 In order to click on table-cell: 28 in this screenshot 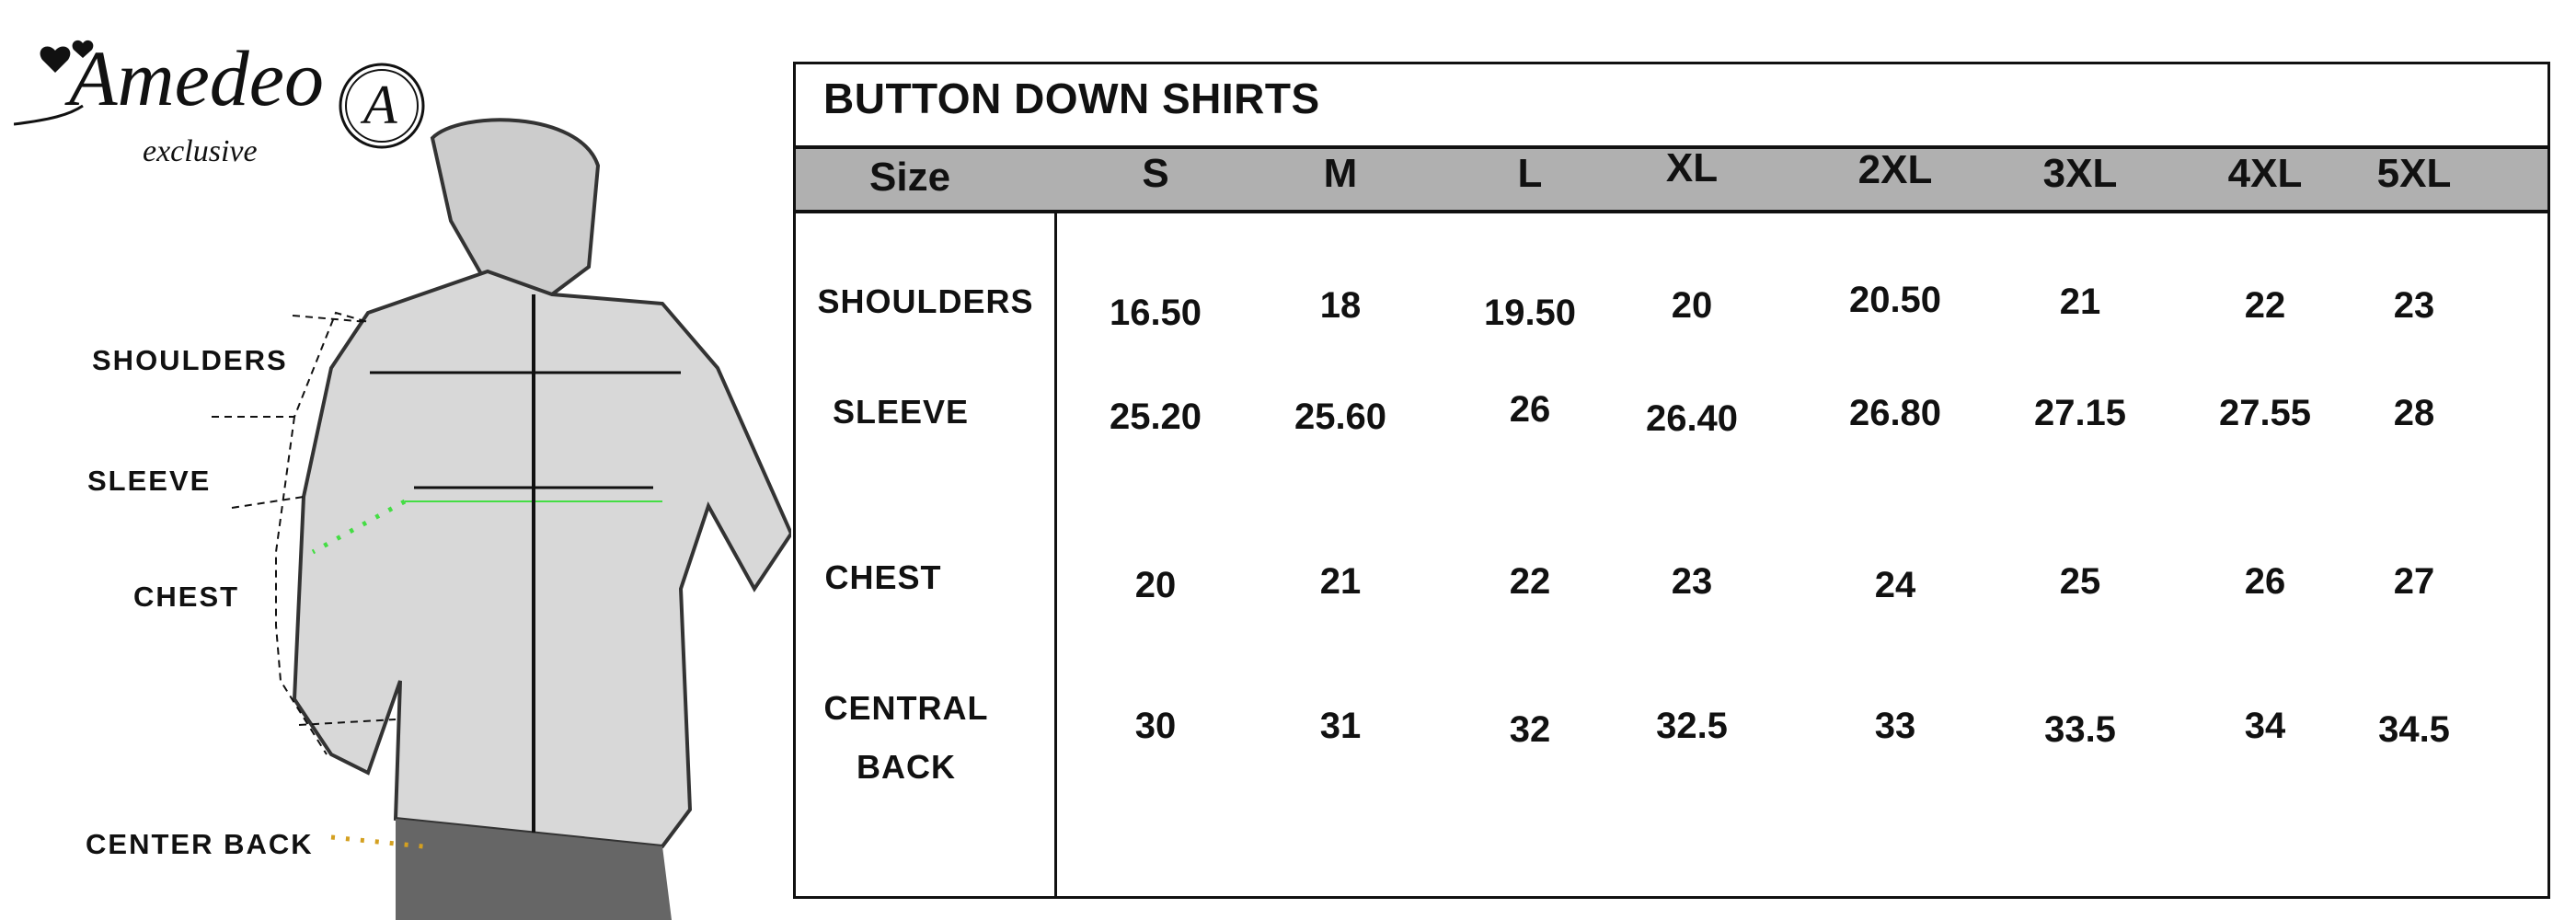, I will do `click(2414, 413)`.